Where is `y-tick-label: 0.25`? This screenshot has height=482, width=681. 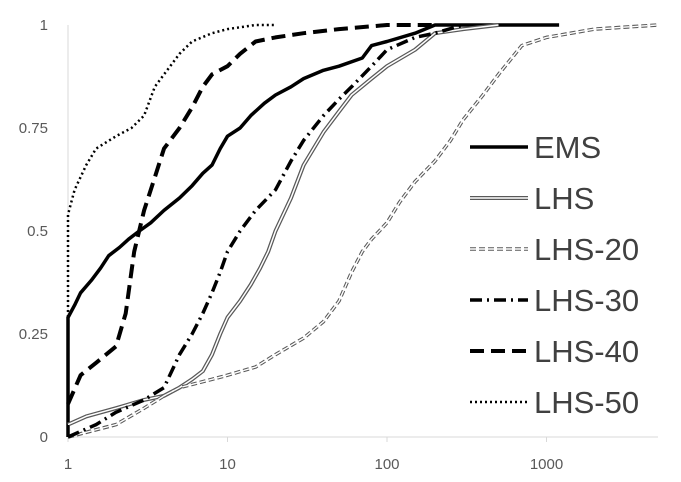 y-tick-label: 0.25 is located at coordinates (33, 334).